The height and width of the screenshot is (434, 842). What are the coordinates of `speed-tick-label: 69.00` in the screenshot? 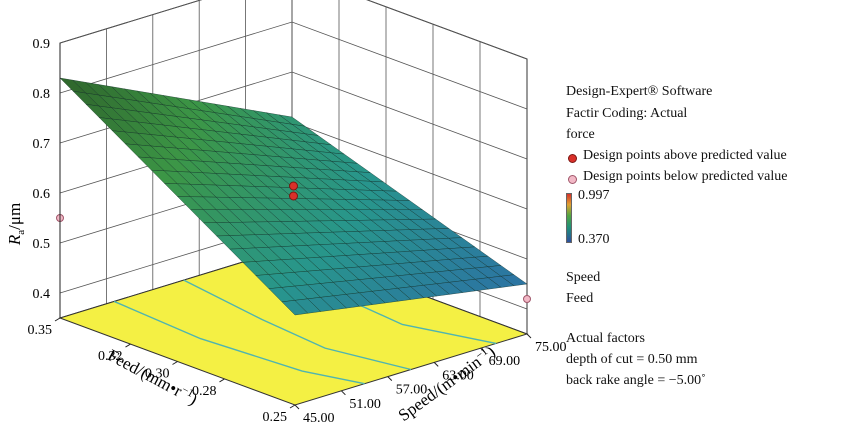 It's located at (504, 361).